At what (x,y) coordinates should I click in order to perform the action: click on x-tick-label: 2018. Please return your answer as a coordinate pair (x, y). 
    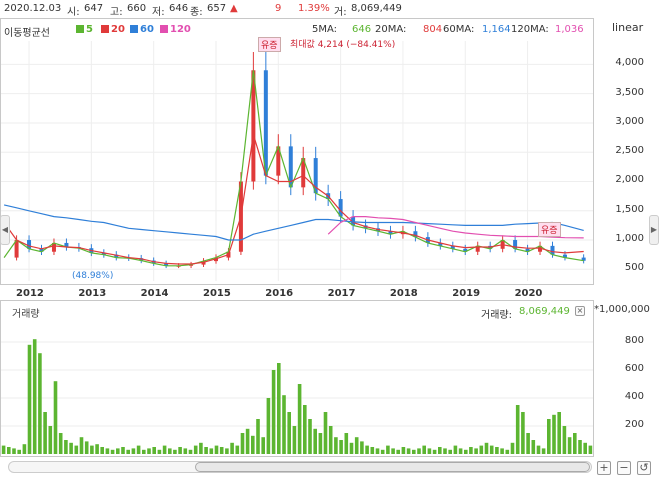
    Looking at the image, I should click on (403, 293).